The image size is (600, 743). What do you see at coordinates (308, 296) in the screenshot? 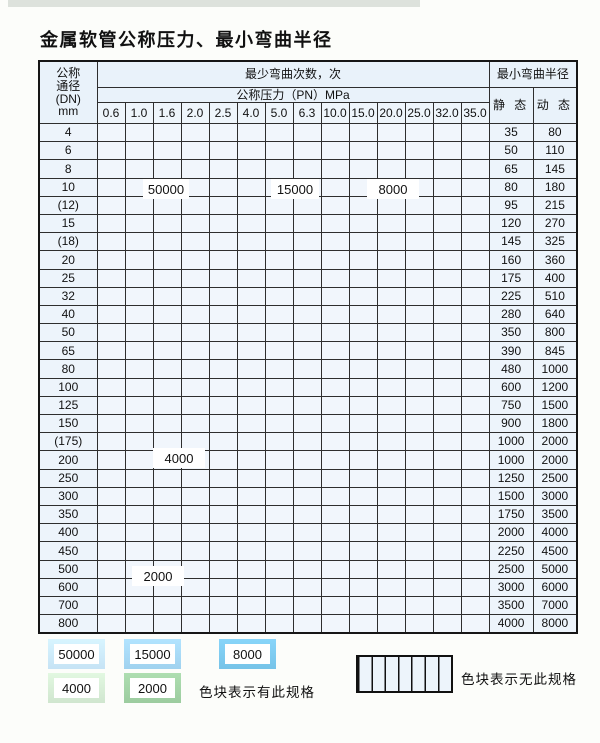
I see `table-row: 32 225 510` at bounding box center [308, 296].